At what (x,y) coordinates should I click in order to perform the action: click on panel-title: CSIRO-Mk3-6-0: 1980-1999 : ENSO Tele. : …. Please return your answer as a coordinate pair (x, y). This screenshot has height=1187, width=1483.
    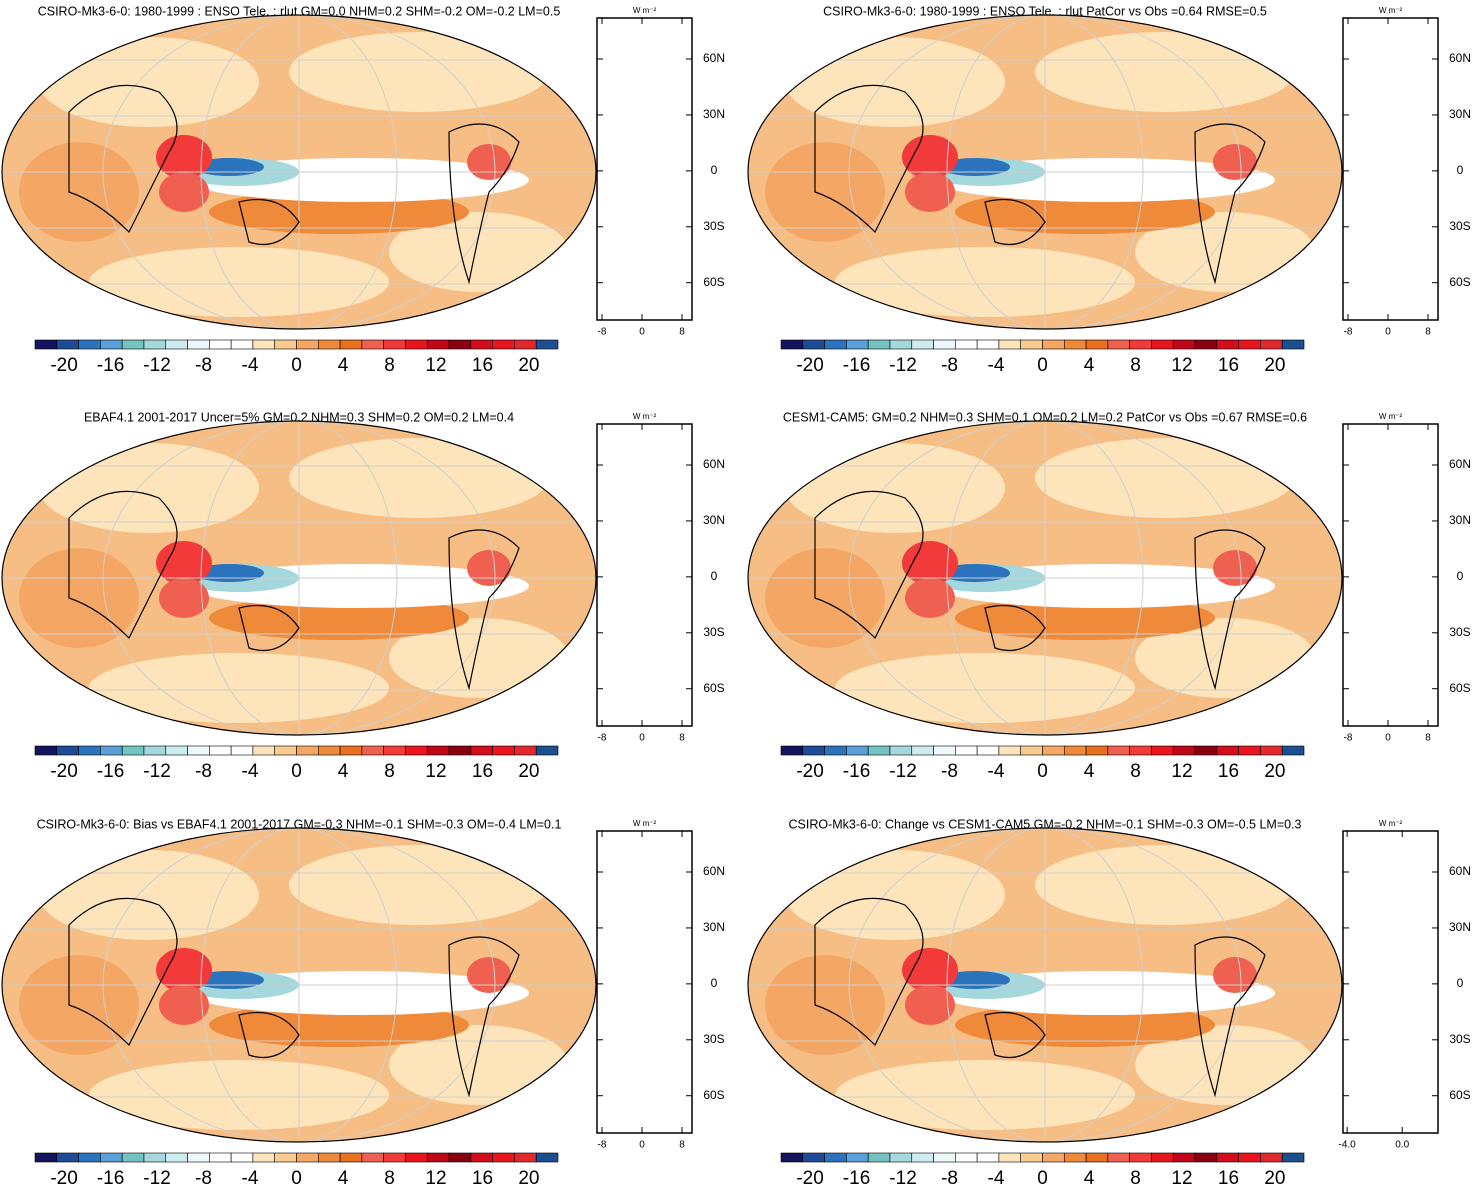
    Looking at the image, I should click on (1045, 11).